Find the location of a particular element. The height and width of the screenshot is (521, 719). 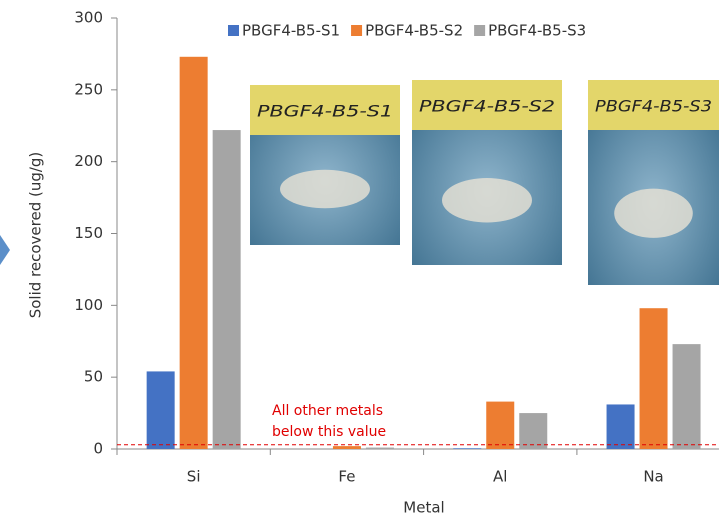

legend-label: PBGF4-B5-S3 is located at coordinates (537, 31).